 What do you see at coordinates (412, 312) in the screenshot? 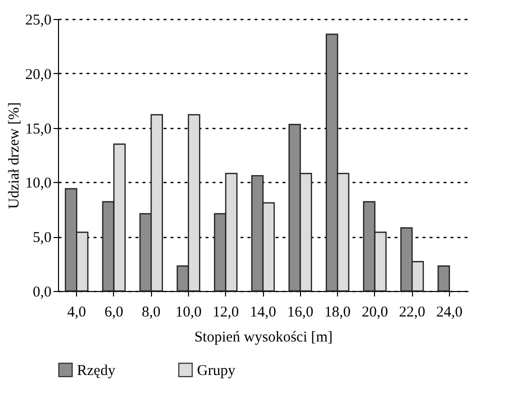
I see `x-tick-label: 22,0` at bounding box center [412, 312].